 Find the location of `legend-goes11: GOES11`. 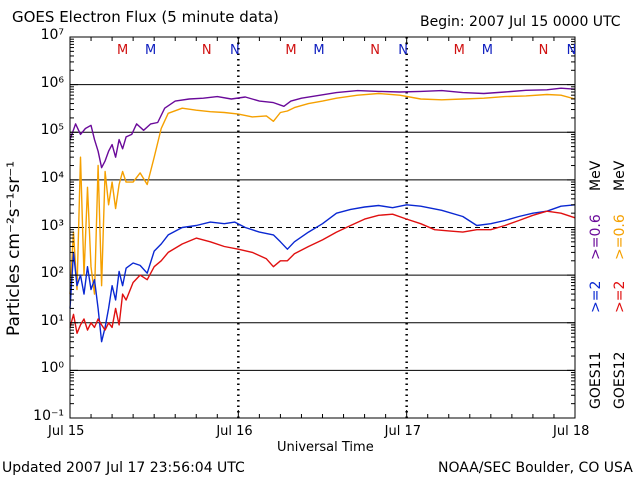

legend-goes11: GOES11 is located at coordinates (596, 380).